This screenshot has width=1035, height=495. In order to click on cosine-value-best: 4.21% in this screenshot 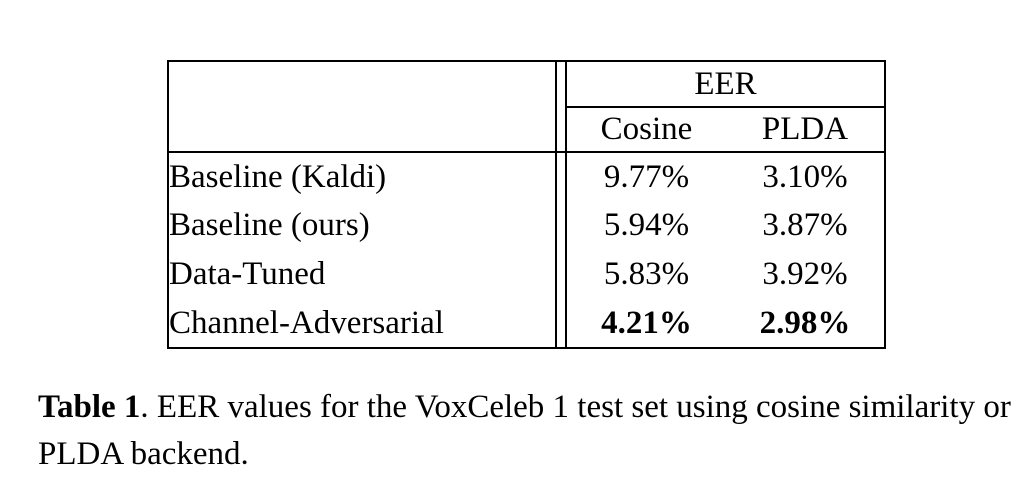, I will do `click(646, 322)`.